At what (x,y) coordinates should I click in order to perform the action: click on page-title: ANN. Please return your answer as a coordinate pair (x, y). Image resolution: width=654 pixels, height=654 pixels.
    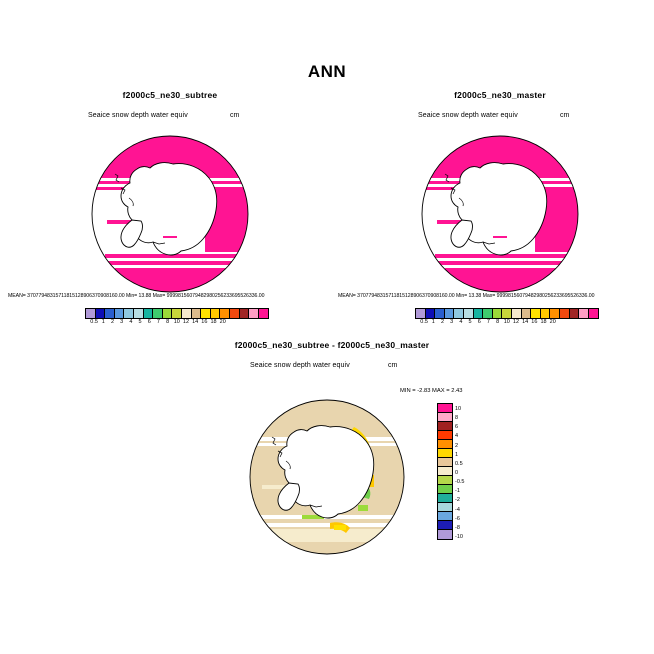
    Looking at the image, I should click on (327, 71).